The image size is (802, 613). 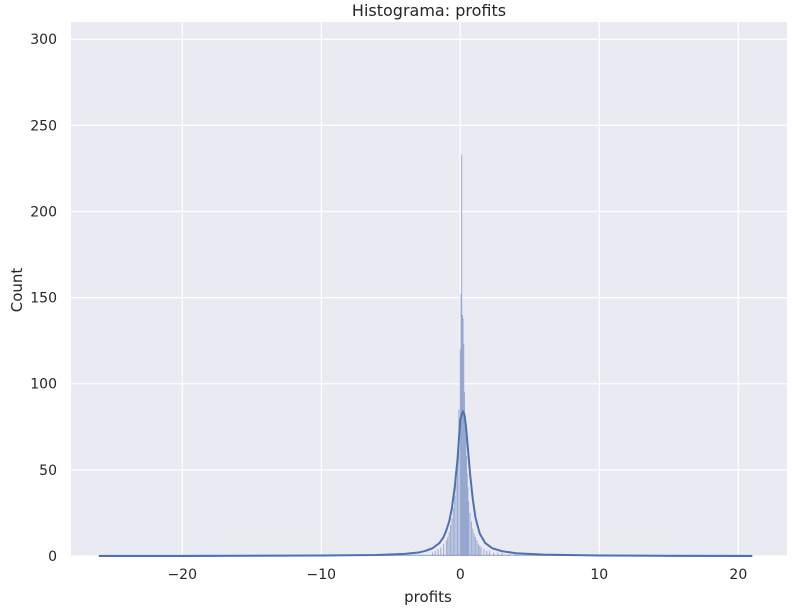 I want to click on y-tick-label: 50, so click(x=48, y=471).